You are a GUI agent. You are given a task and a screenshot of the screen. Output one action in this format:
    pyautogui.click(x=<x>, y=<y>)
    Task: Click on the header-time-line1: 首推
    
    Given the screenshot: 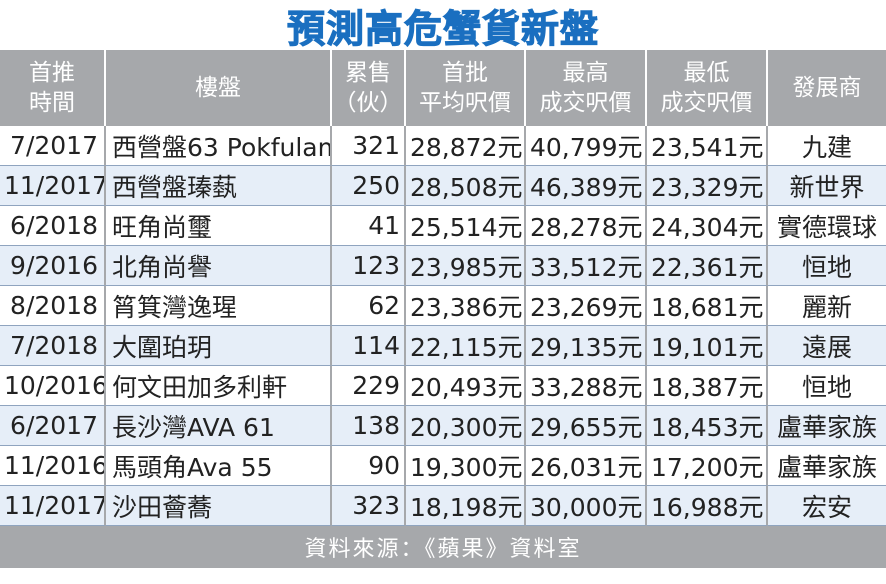 What is the action you would take?
    pyautogui.click(x=52, y=73)
    